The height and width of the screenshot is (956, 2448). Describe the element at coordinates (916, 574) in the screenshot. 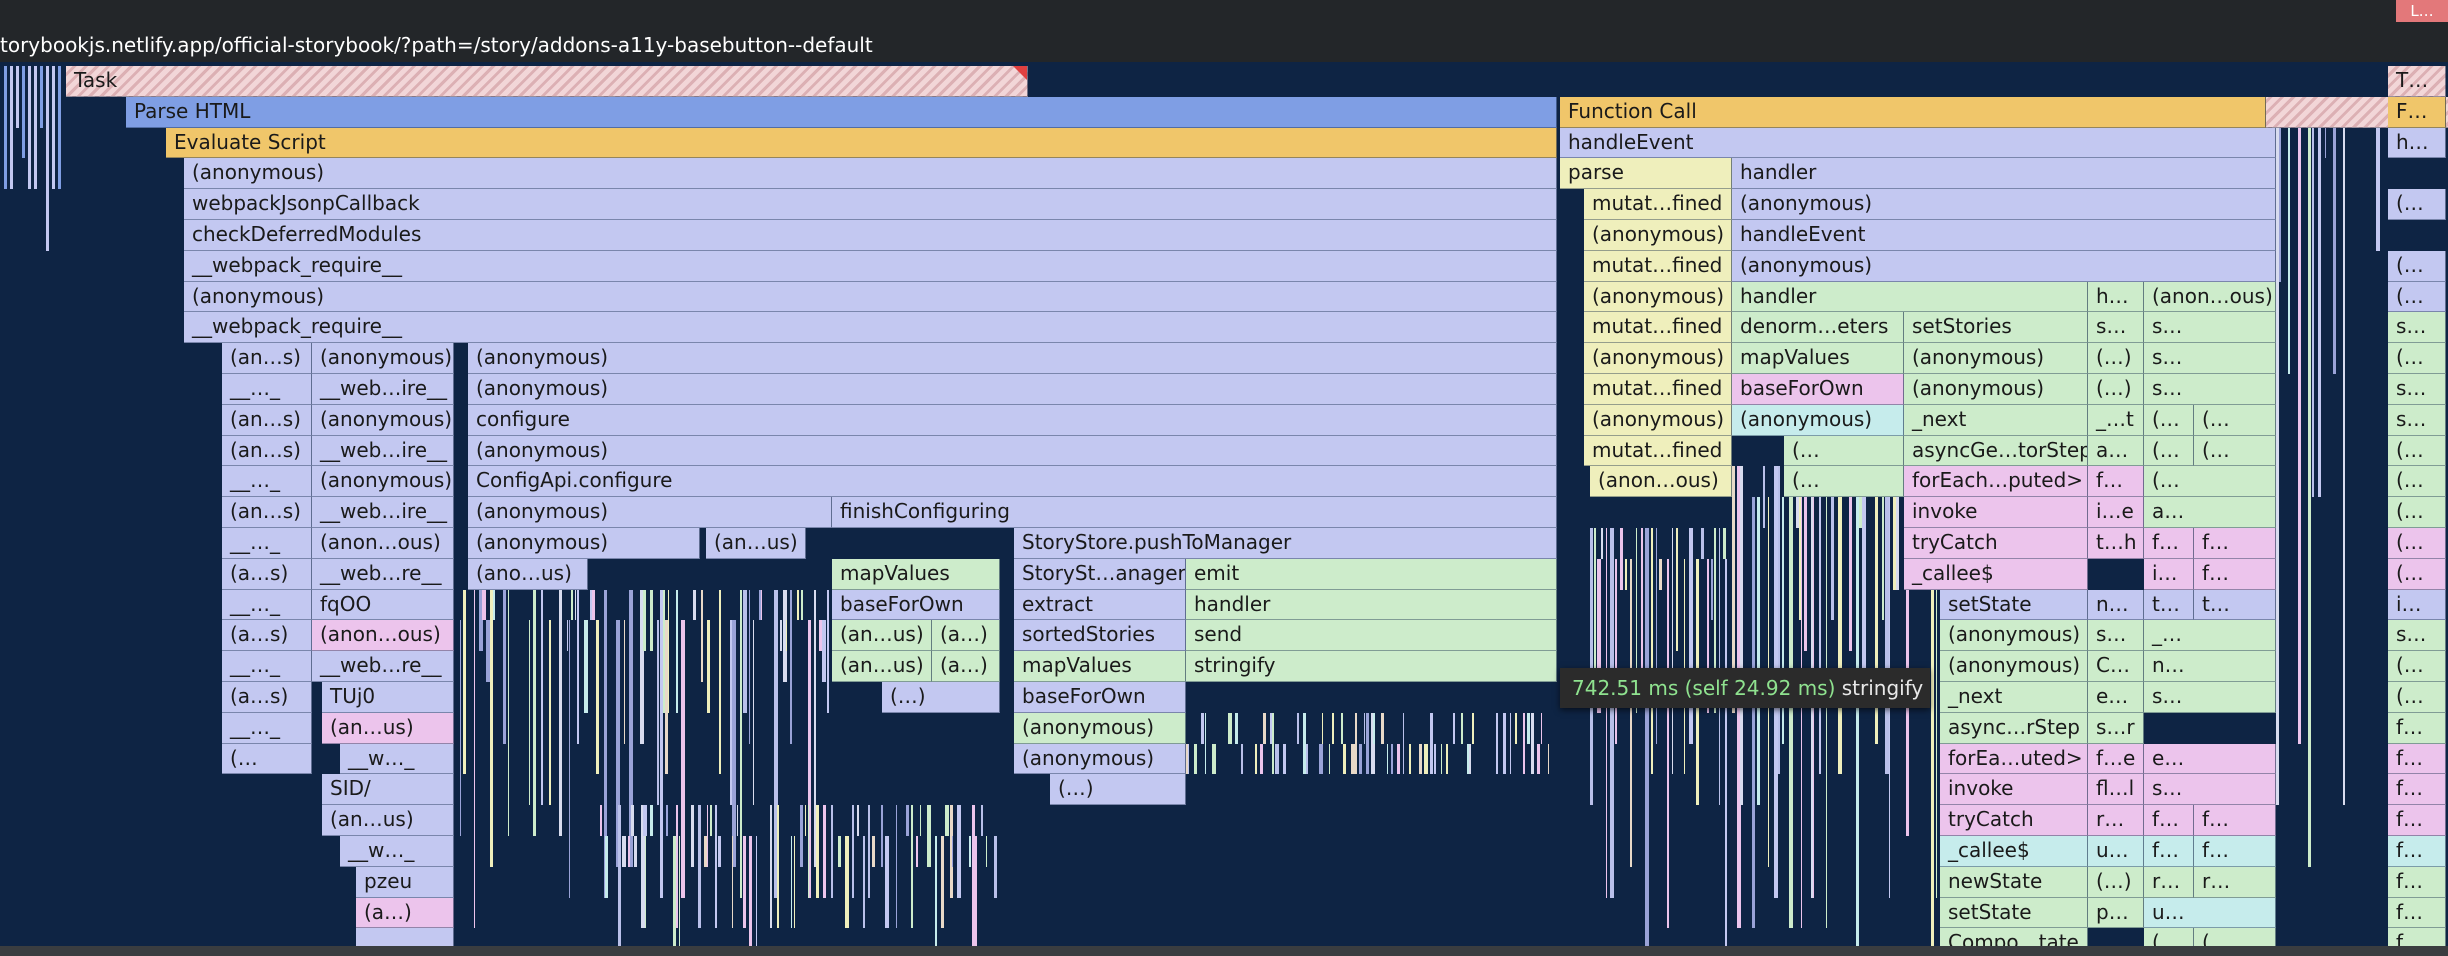

I see `flame-frame: mapValues` at that location.